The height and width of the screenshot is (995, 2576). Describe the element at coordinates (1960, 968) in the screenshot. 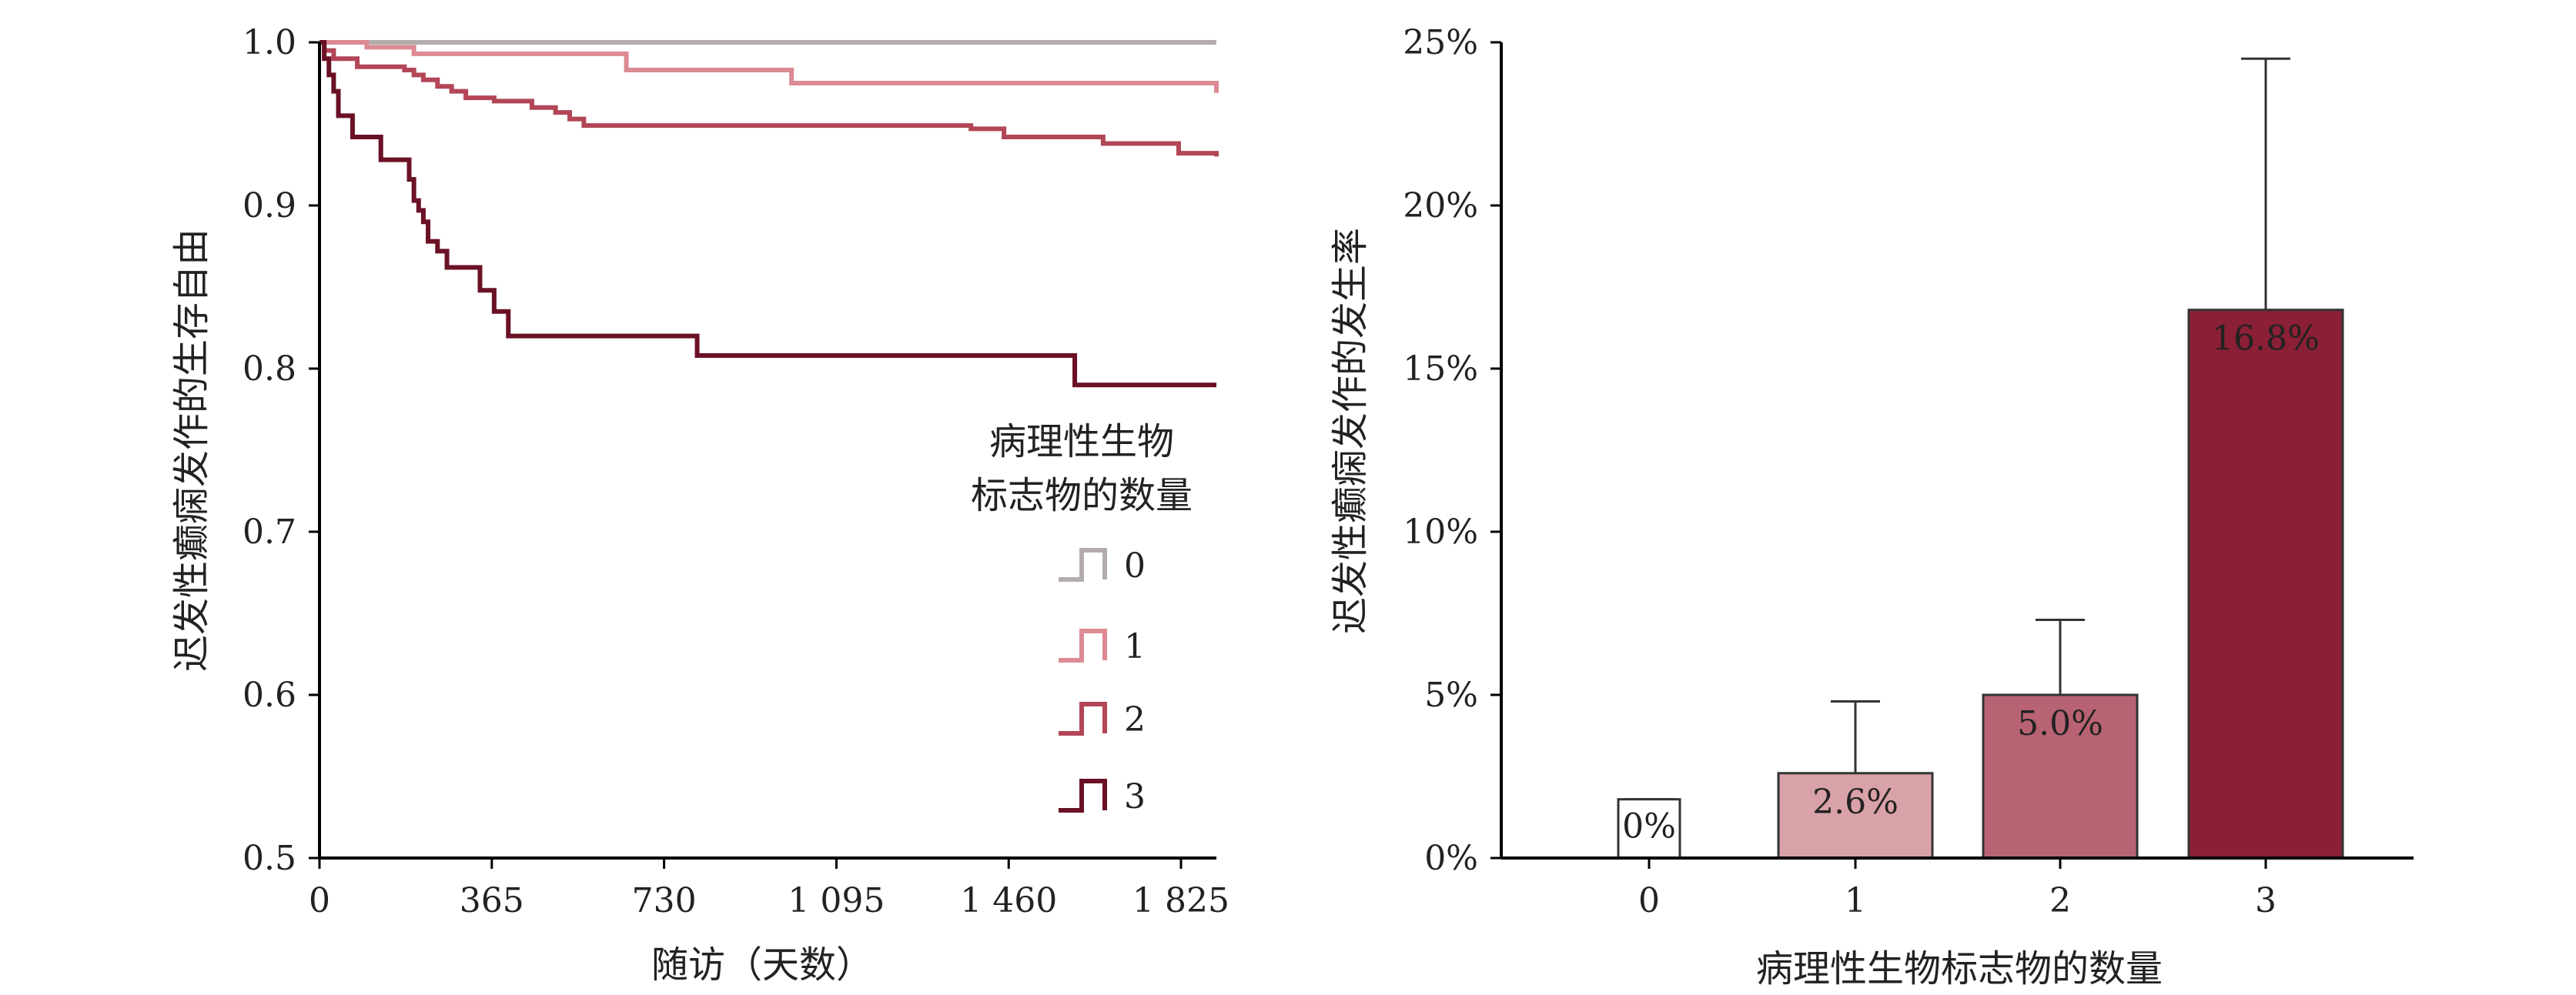

I see `bar-x-axis-title: 病理性生物标志物的数量` at that location.